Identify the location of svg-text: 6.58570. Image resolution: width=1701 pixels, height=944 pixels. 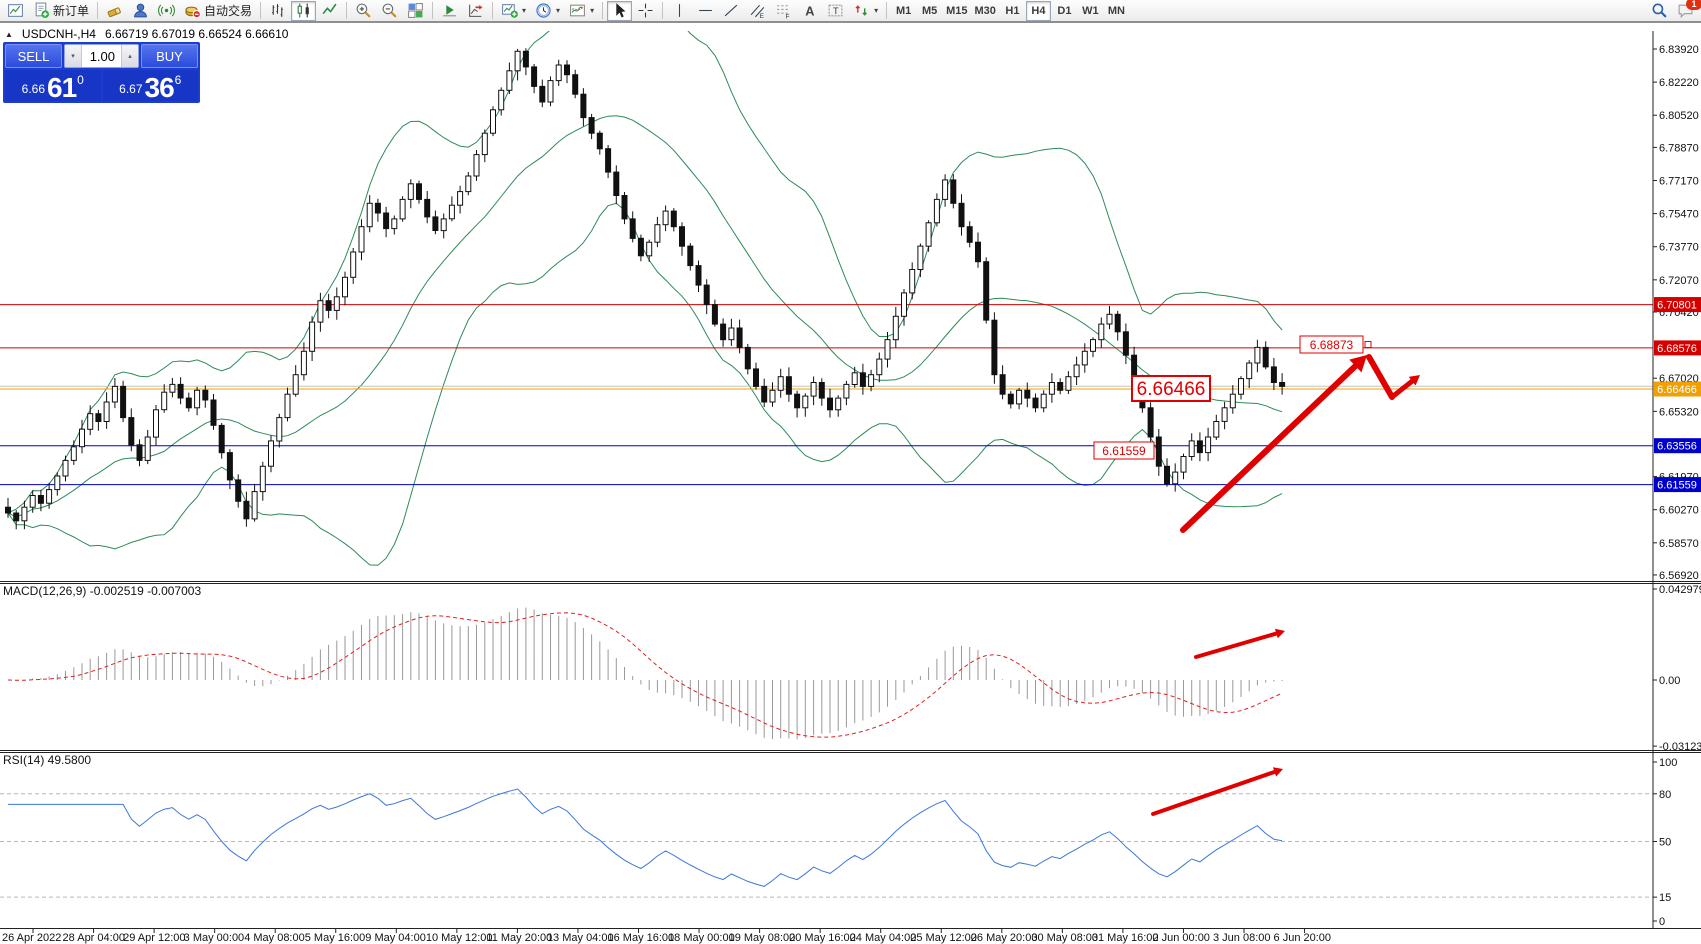
(1679, 544).